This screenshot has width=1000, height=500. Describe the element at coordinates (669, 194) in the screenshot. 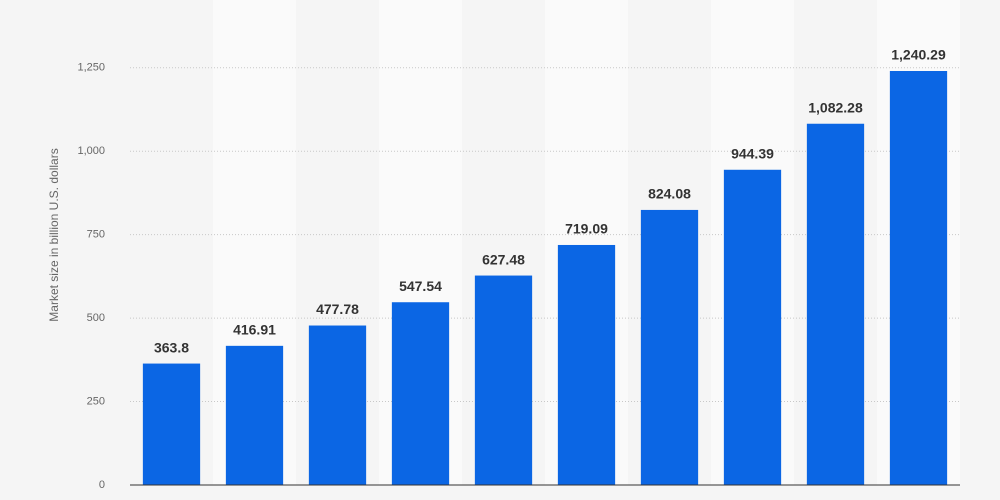

I see `value-label: 824.08` at that location.